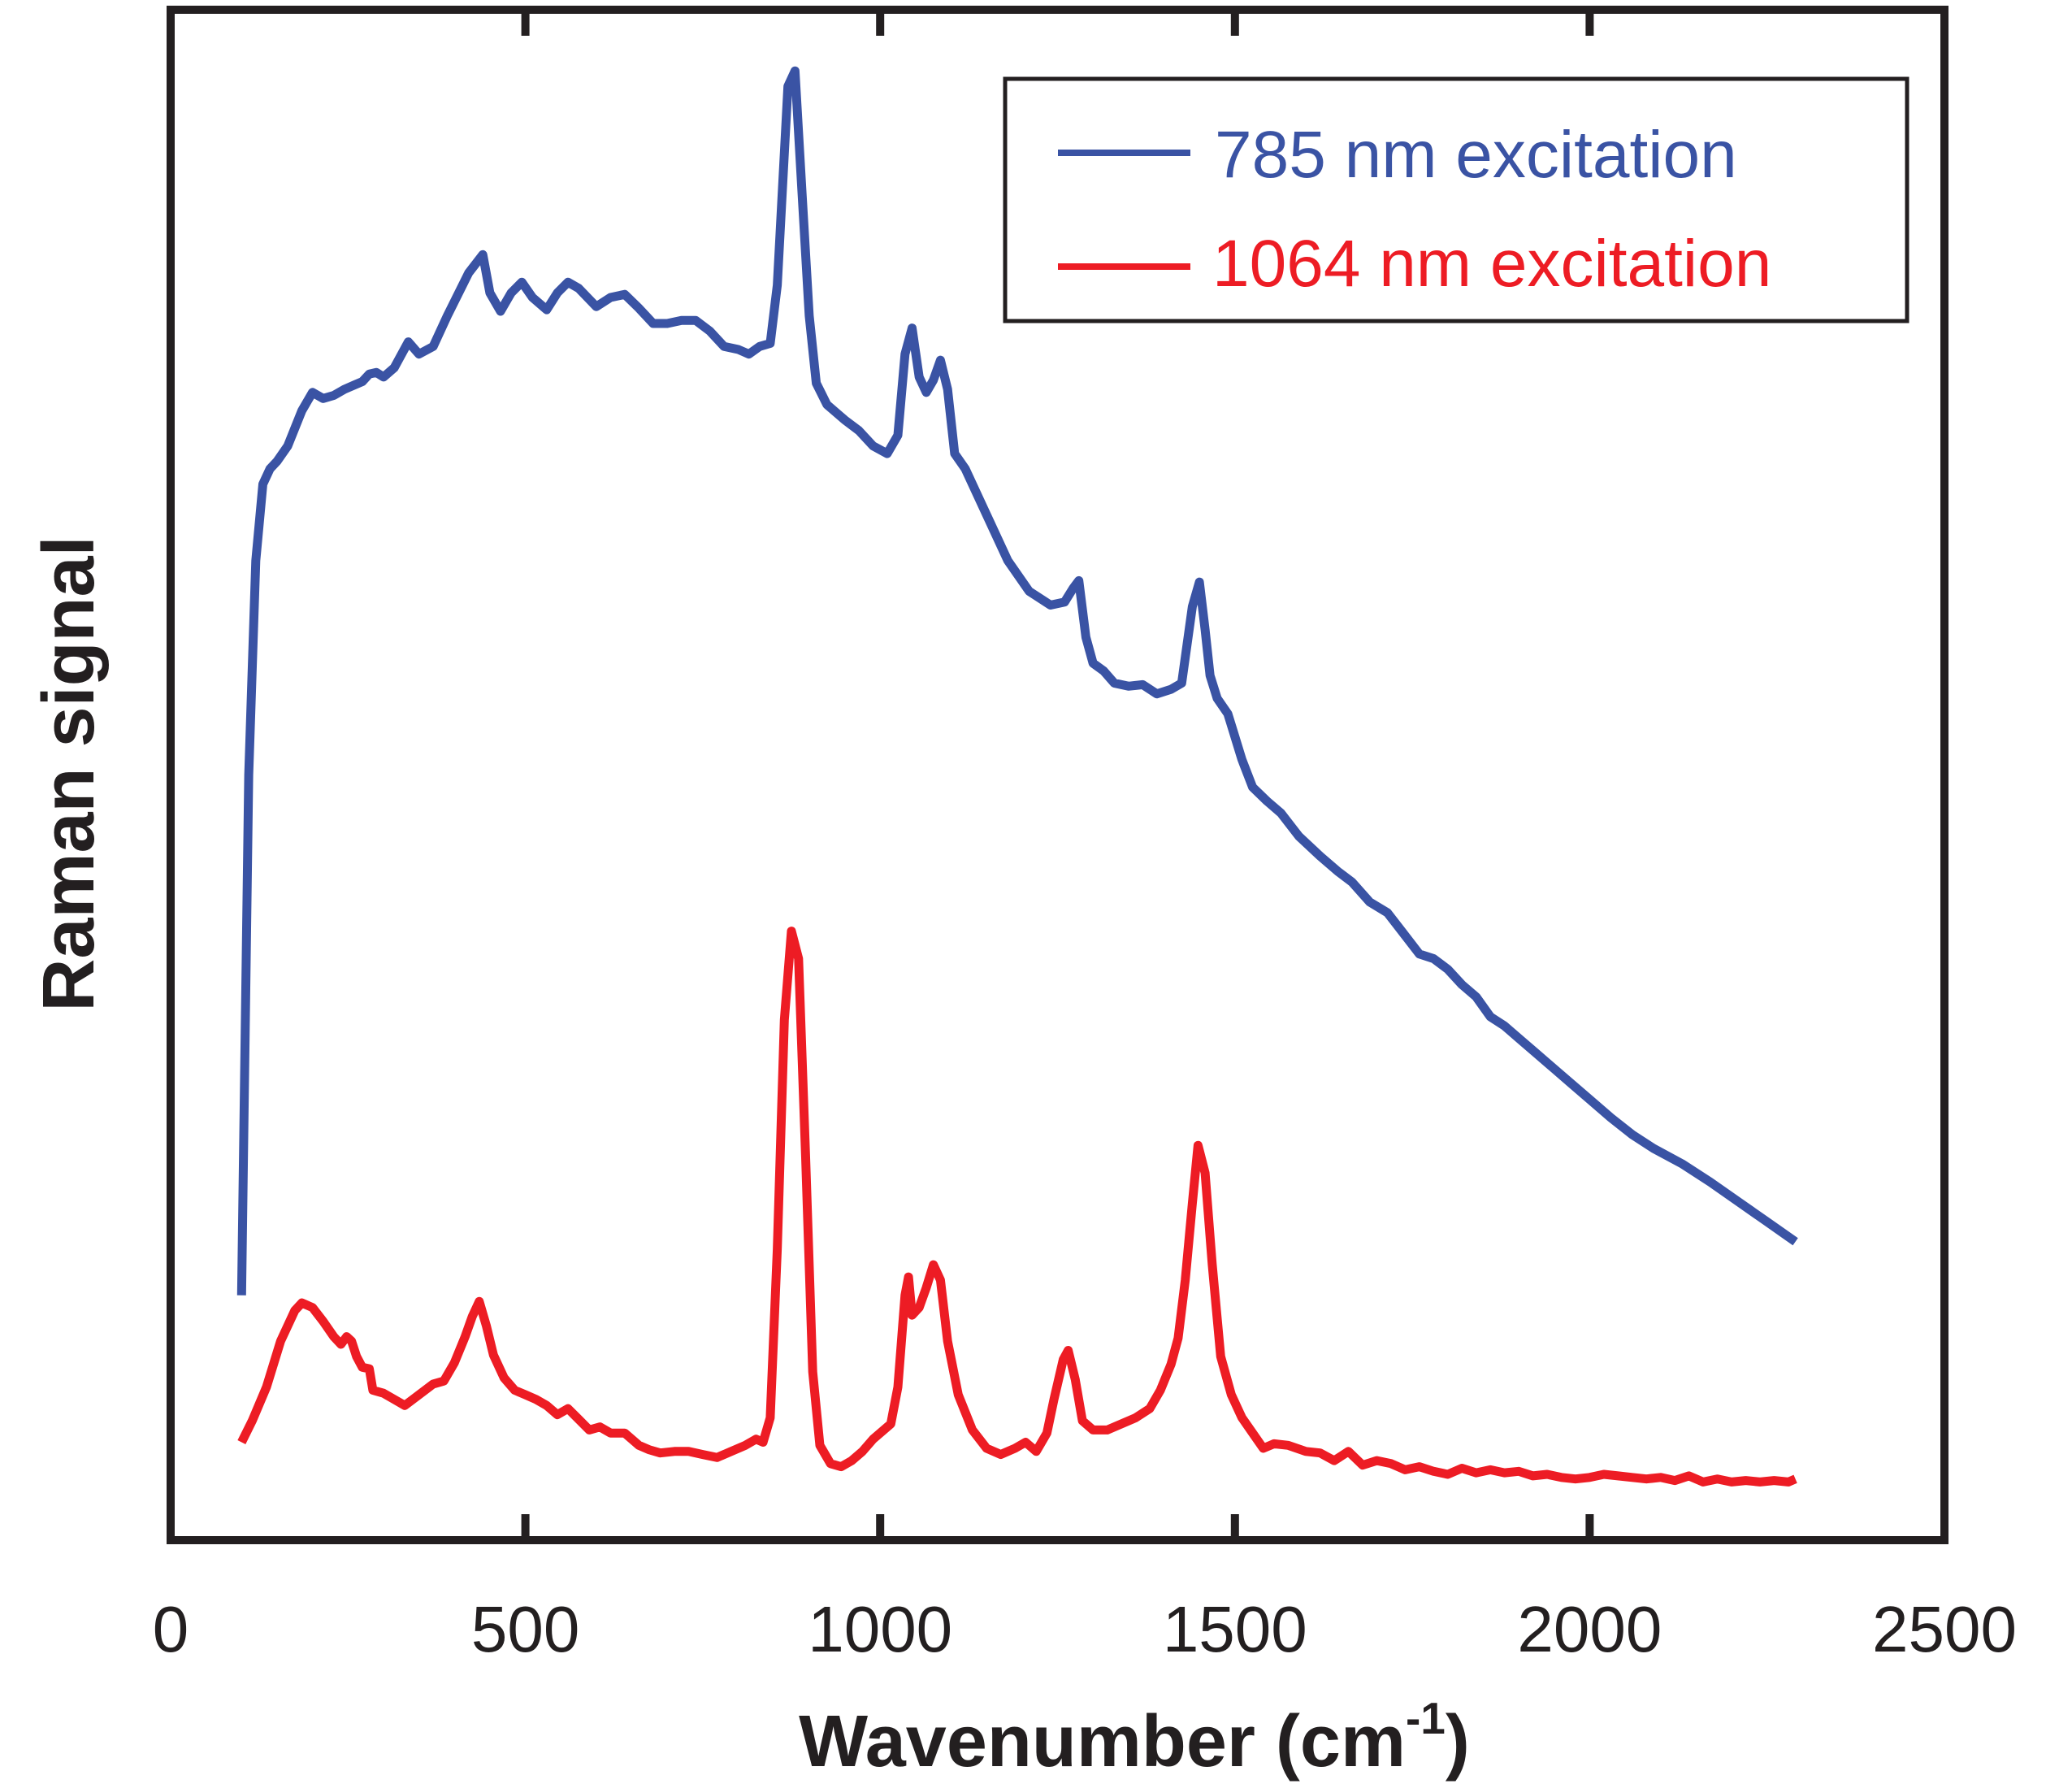 The height and width of the screenshot is (1784, 2072). Describe the element at coordinates (1235, 1629) in the screenshot. I see `x-tick-label-1500: 1500` at that location.